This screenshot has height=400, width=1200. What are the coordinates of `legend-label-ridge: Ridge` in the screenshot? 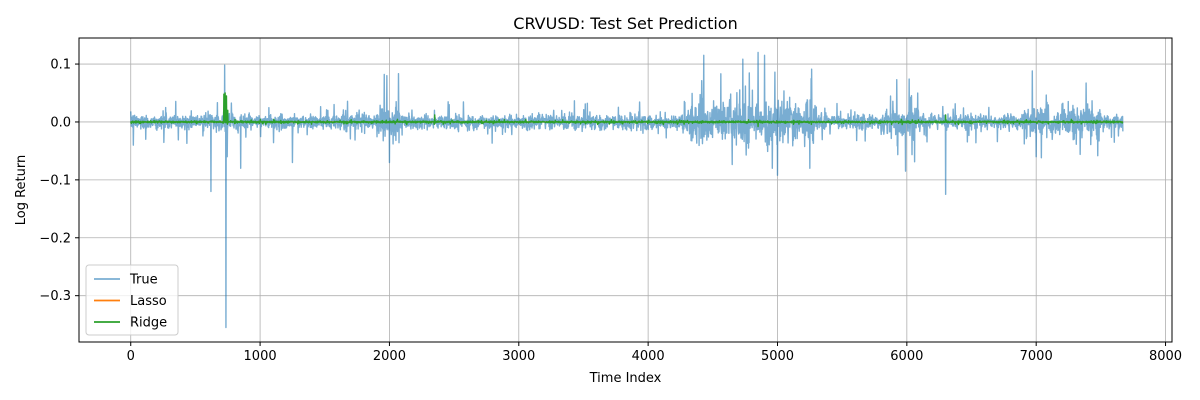 It's located at (148, 323).